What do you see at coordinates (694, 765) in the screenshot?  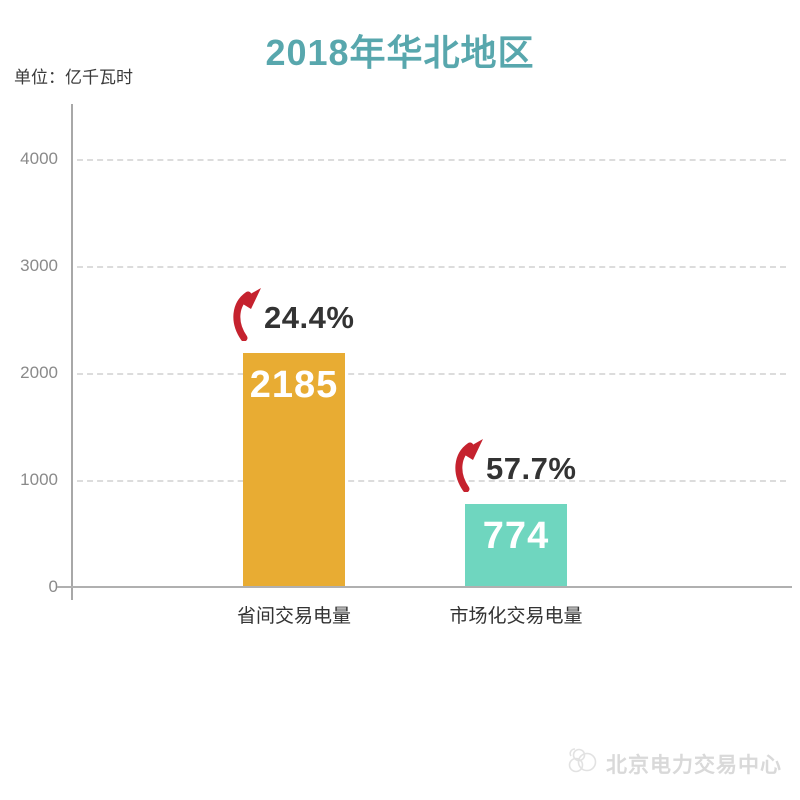 I see `watermark-text: 北京电力交易中心` at bounding box center [694, 765].